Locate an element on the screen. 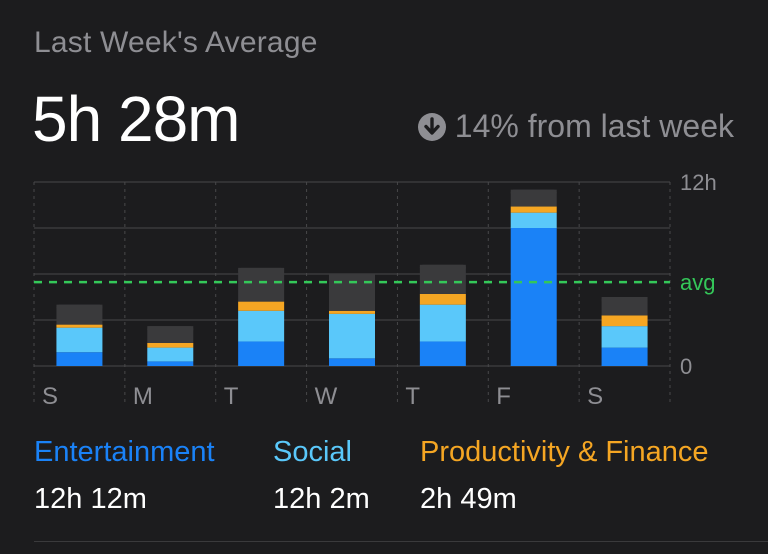  legend-social-label: Social is located at coordinates (312, 452).